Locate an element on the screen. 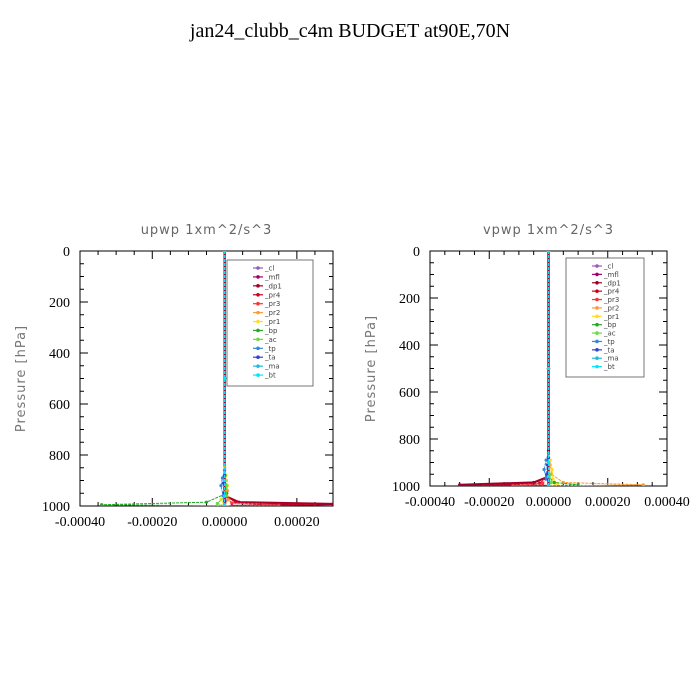  series-point-pr4 is located at coordinates (483, 484).